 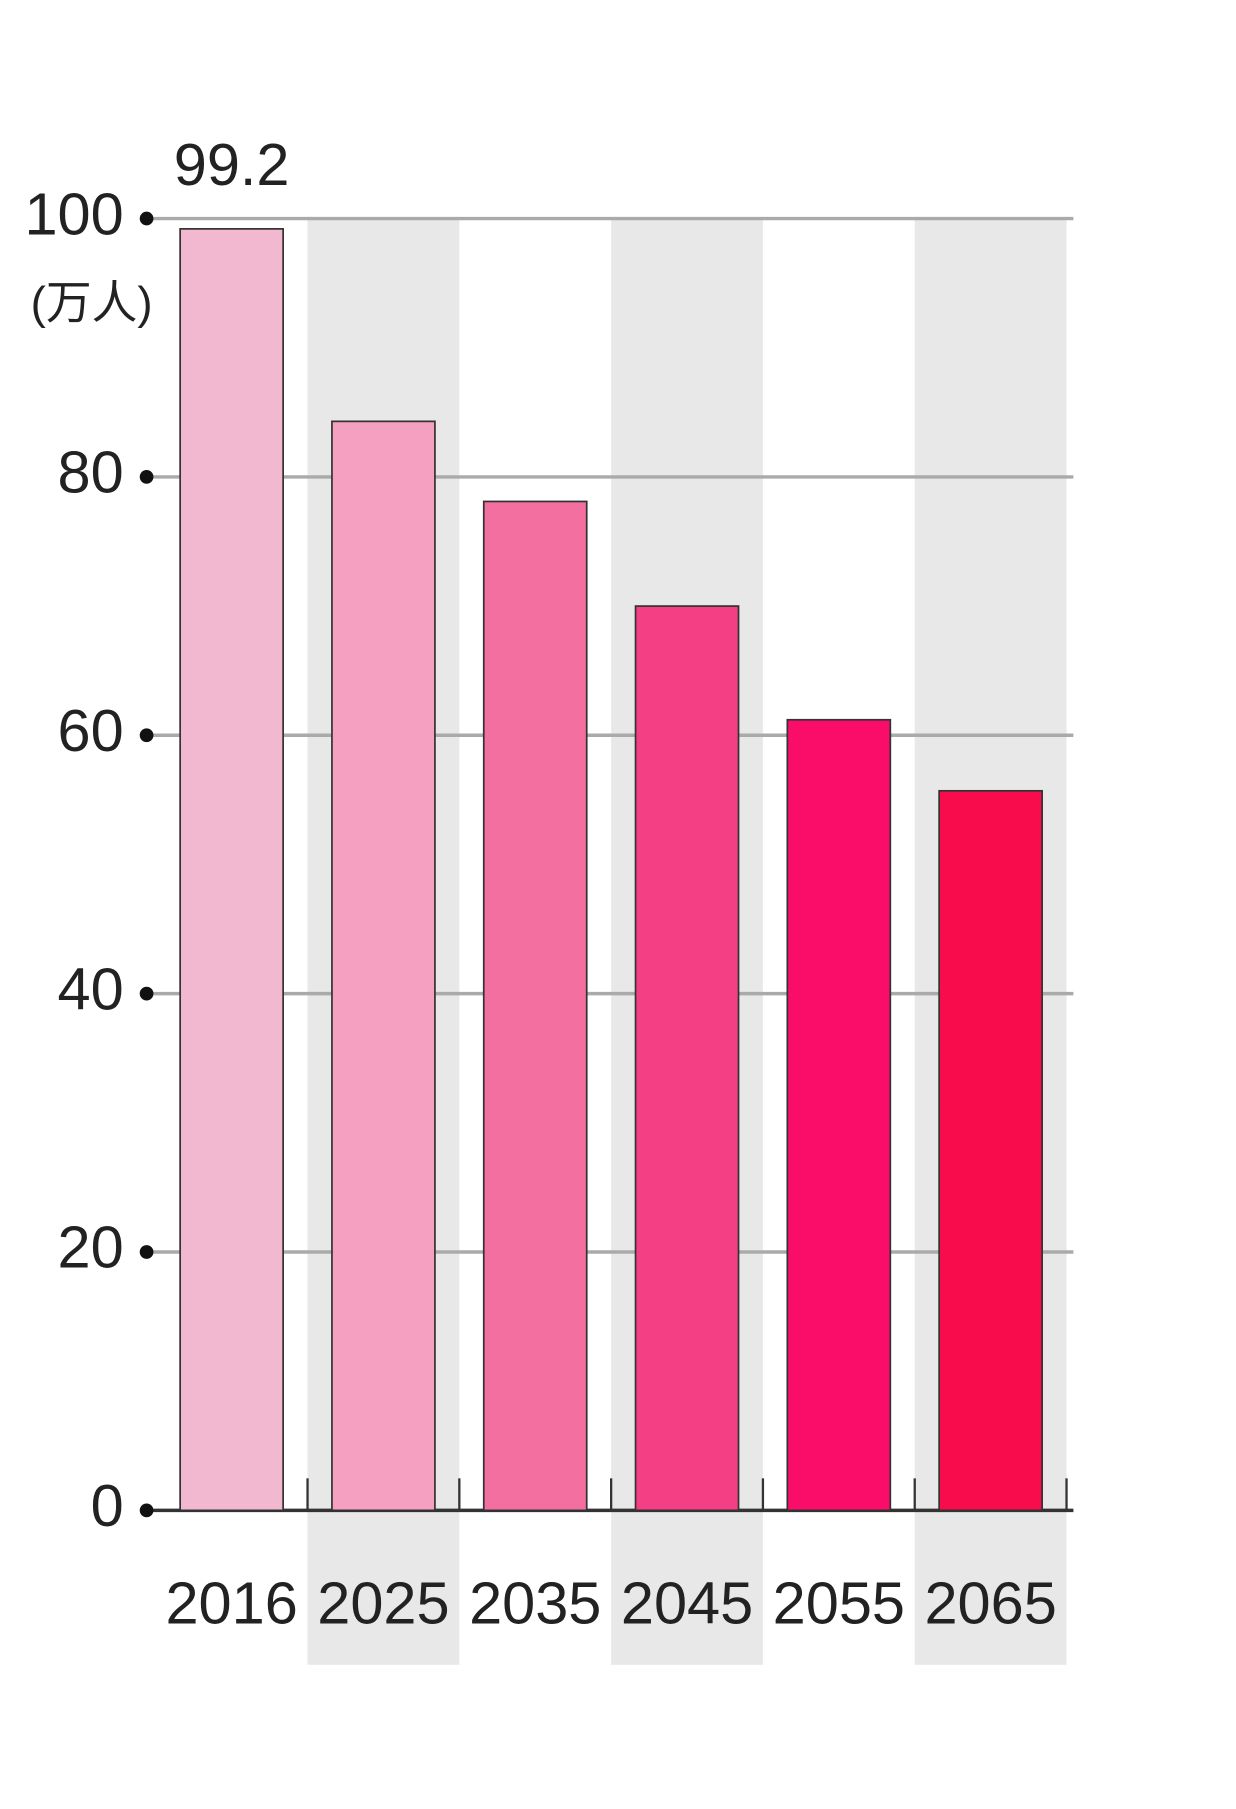 I want to click on x-tick-label: 2025, so click(x=383, y=1602).